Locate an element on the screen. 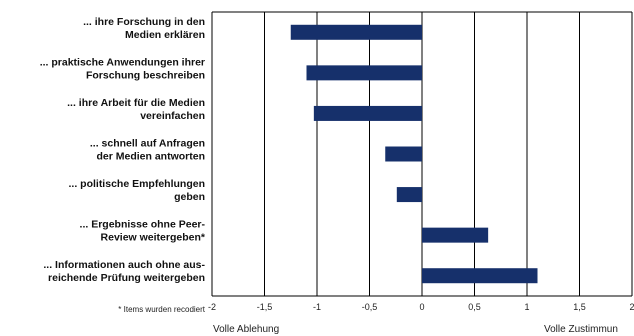  category-label-6-line-0: ... Informationen auch ohne aus- is located at coordinates (124, 265).